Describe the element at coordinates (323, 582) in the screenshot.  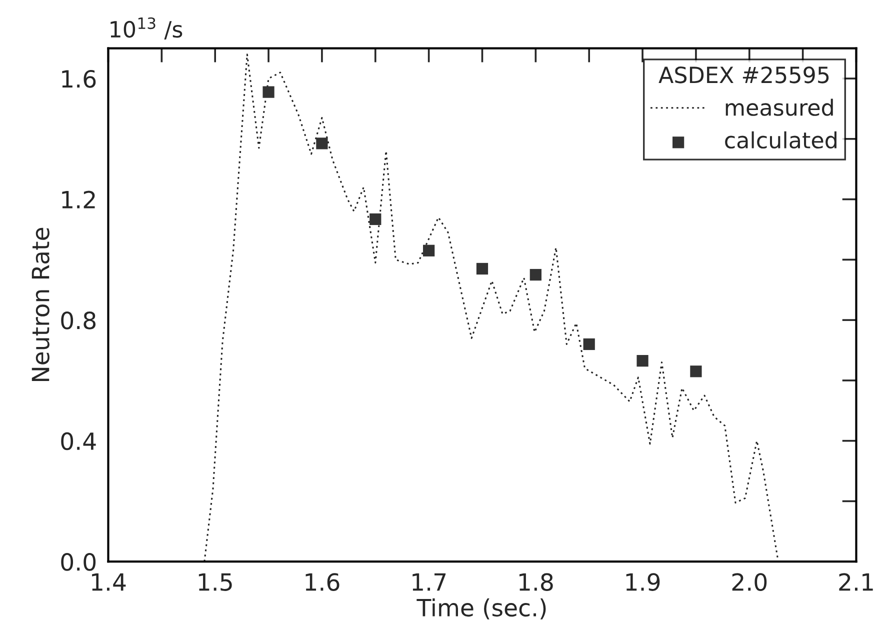
I see `x-tick-label: 1.6` at that location.